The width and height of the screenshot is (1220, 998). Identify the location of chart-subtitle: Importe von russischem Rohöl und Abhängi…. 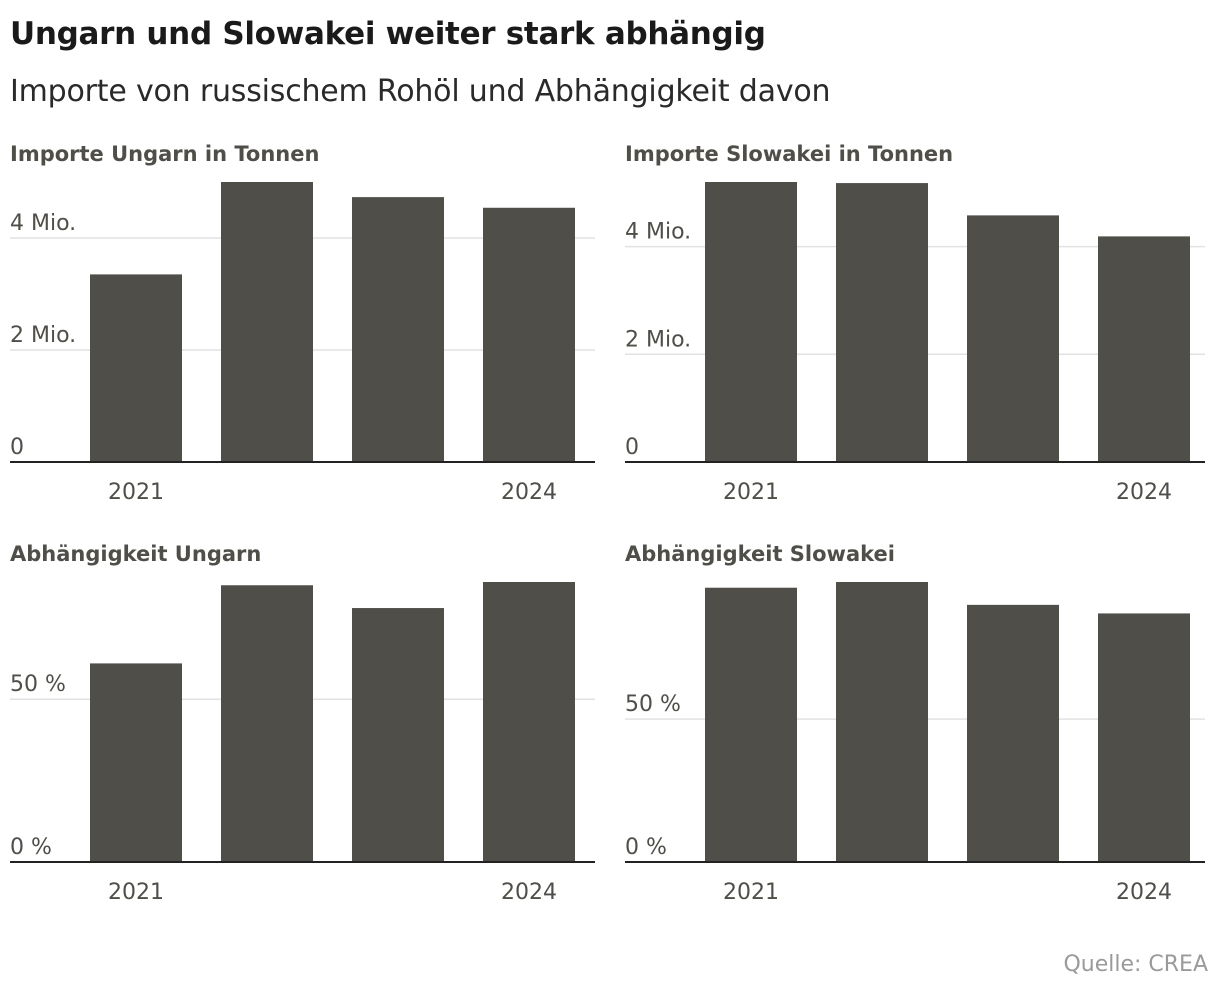
(420, 91).